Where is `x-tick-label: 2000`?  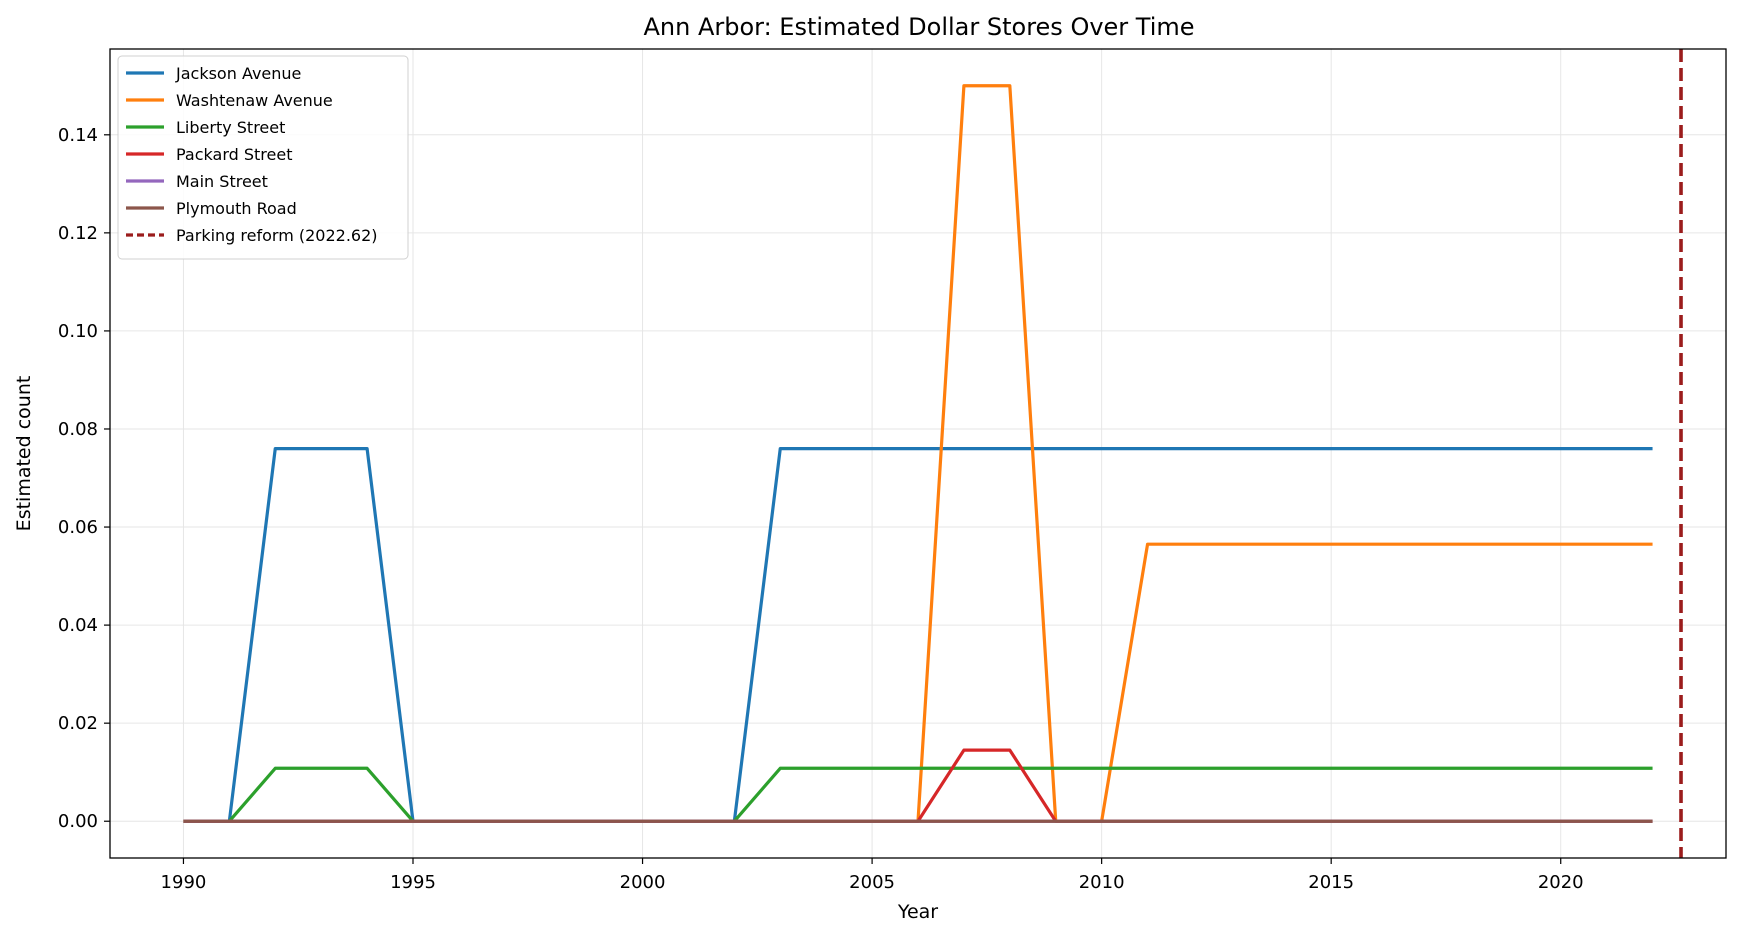
x-tick-label: 2000 is located at coordinates (643, 882).